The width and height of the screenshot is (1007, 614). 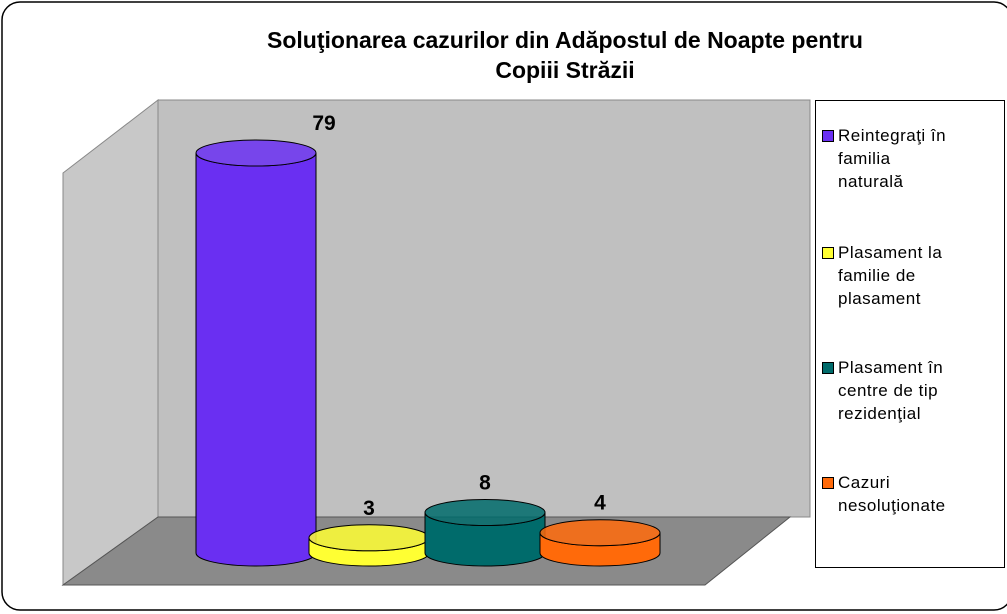 I want to click on legend-entry: Plasament la familie de plasament, so click(x=912, y=275).